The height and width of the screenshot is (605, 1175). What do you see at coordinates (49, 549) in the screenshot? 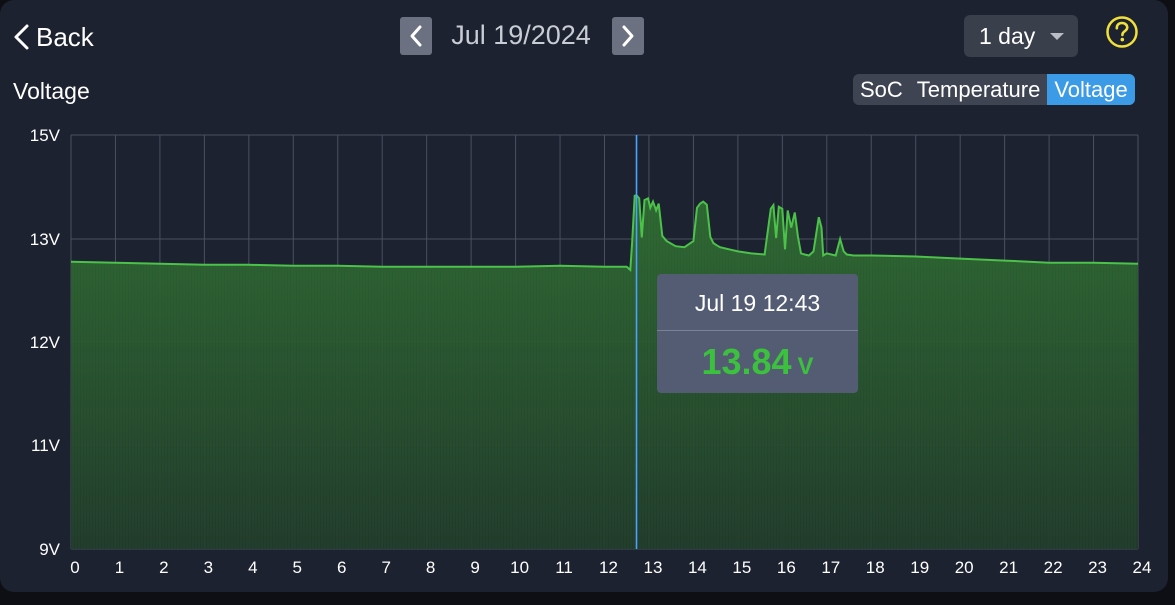
I see `y-tick-label: 9V` at bounding box center [49, 549].